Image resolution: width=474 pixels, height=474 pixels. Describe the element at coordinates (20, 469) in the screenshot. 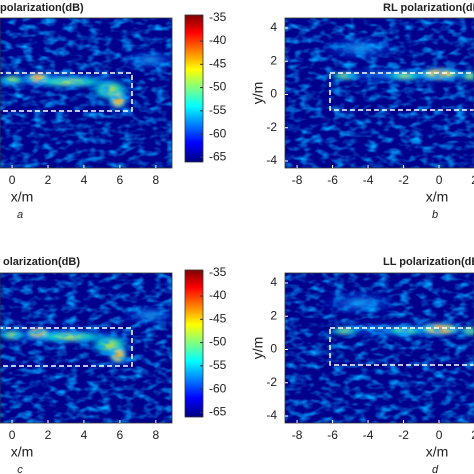

I see `panel-caption: c` at that location.